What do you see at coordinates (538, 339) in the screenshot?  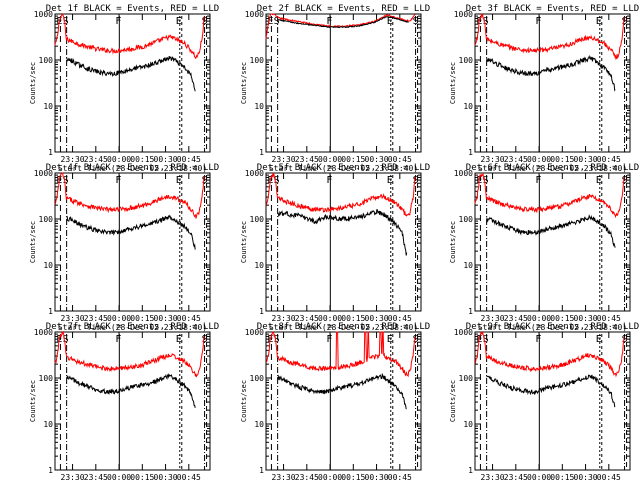 I see `marker-label-f: F` at bounding box center [538, 339].